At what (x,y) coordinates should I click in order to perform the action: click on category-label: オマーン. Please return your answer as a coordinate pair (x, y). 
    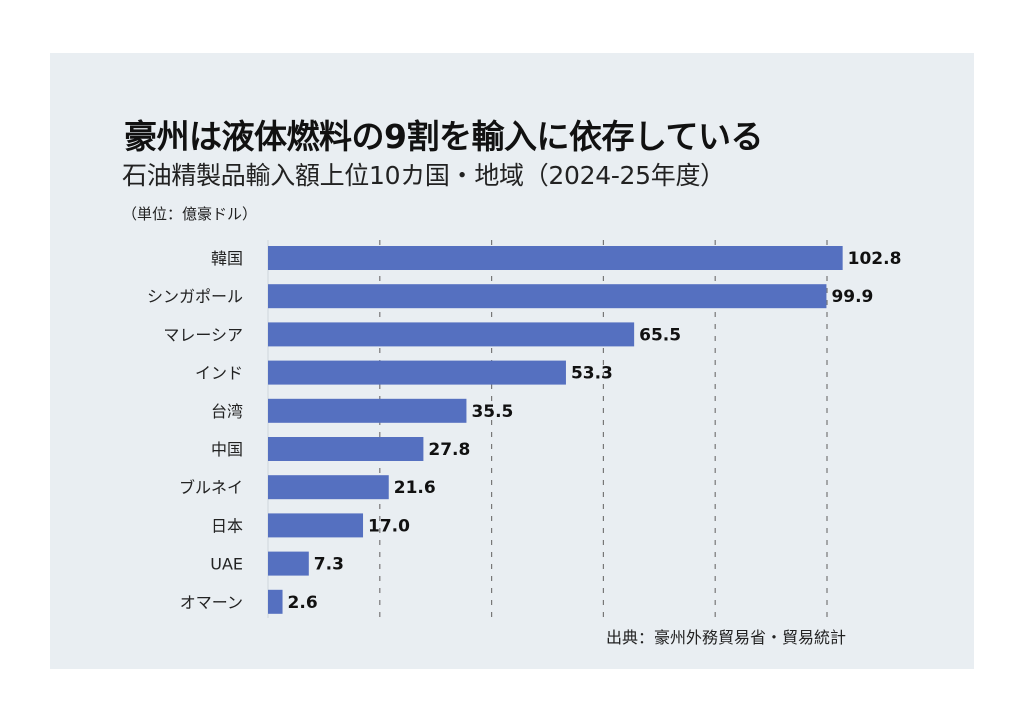
    Looking at the image, I should click on (211, 602).